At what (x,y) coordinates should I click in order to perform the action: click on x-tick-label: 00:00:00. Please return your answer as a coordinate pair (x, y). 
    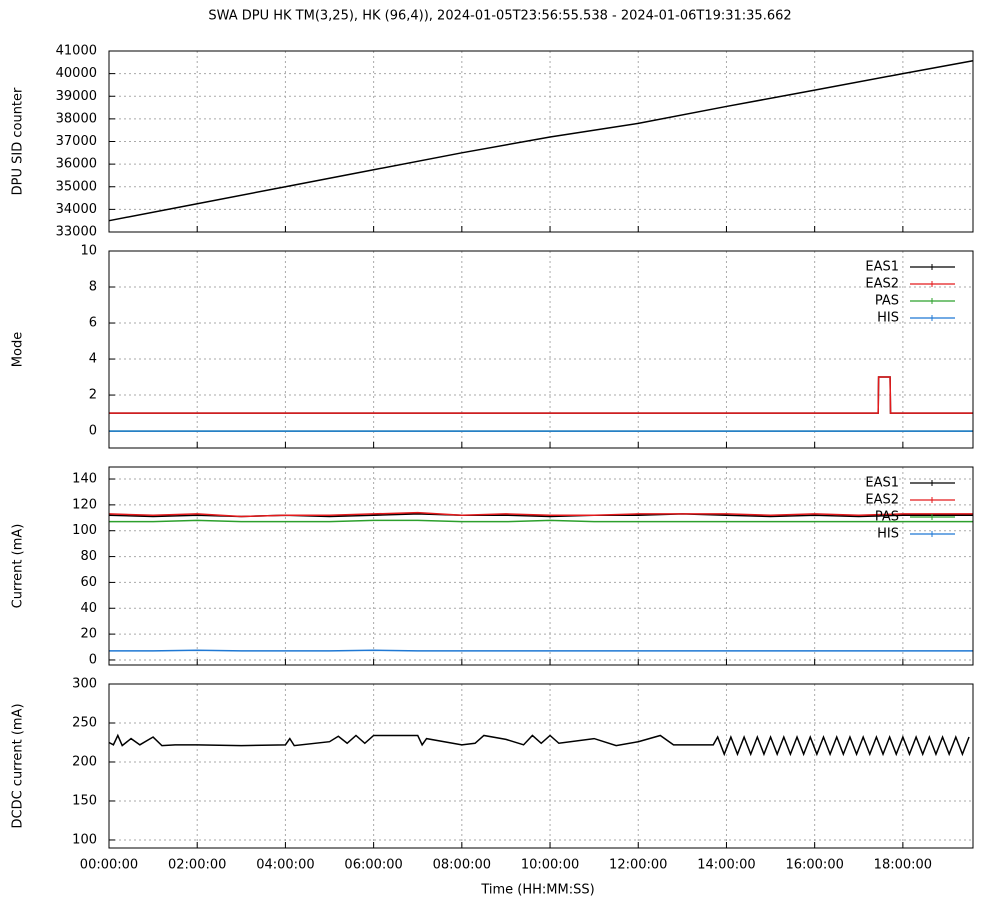
    Looking at the image, I should click on (109, 865).